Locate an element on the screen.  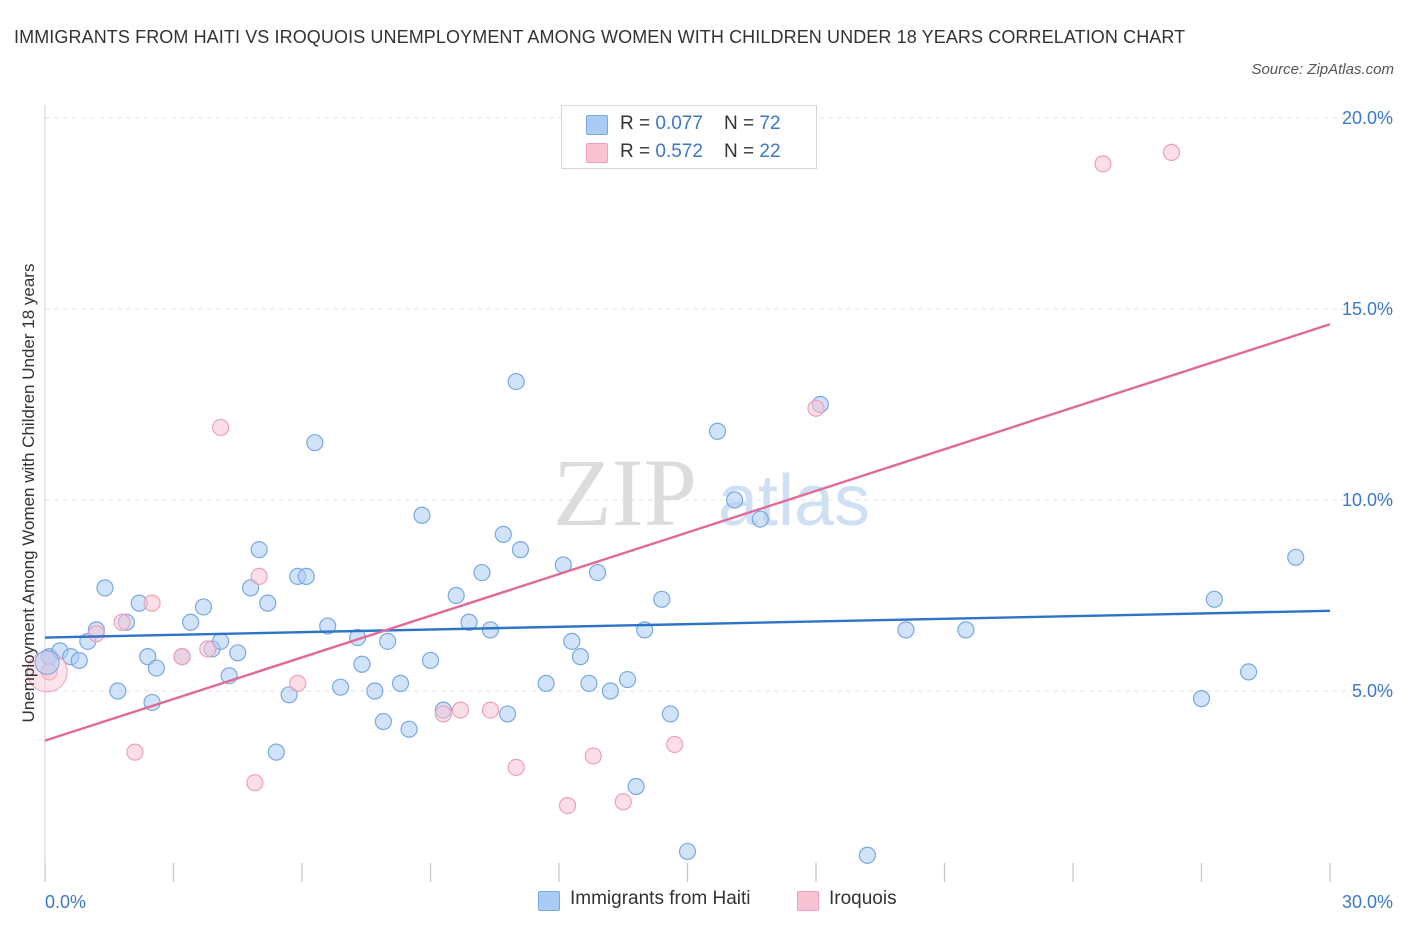
r-value: 0.572 is located at coordinates (679, 151).